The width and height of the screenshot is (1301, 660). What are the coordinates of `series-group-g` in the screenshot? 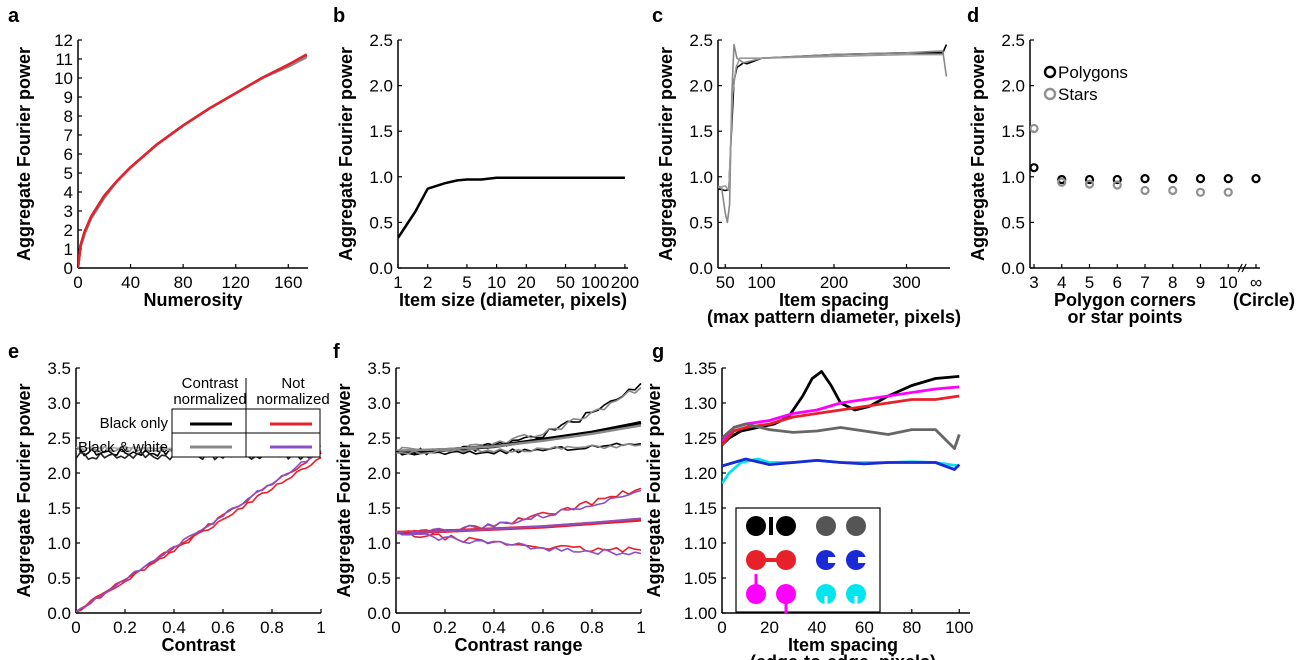 It's located at (841, 427).